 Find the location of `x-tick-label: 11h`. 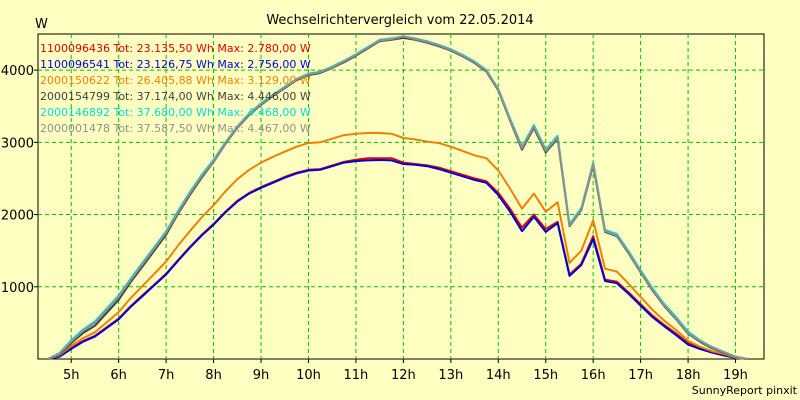

x-tick-label: 11h is located at coordinates (356, 375).